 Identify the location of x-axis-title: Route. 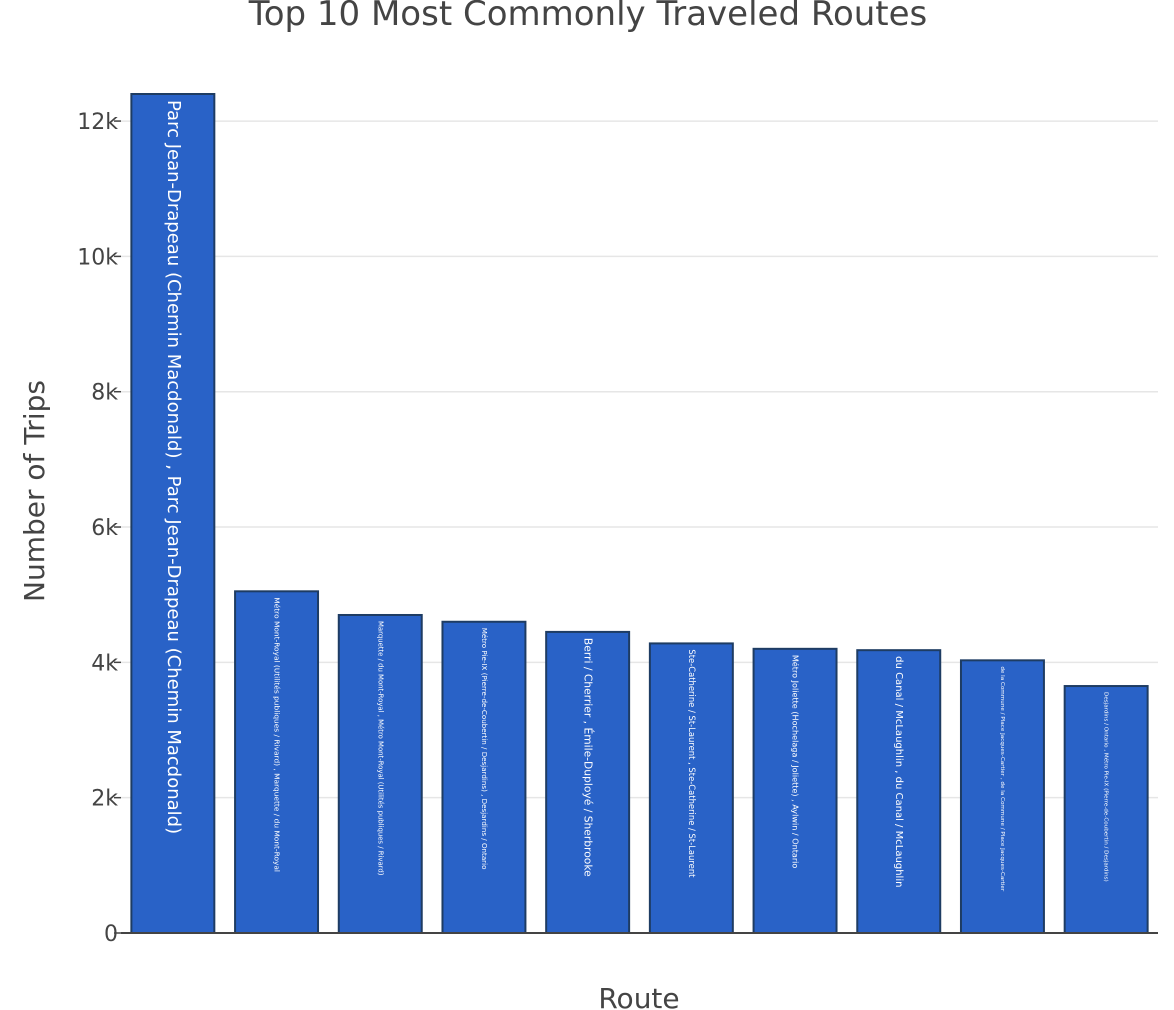
(638, 996).